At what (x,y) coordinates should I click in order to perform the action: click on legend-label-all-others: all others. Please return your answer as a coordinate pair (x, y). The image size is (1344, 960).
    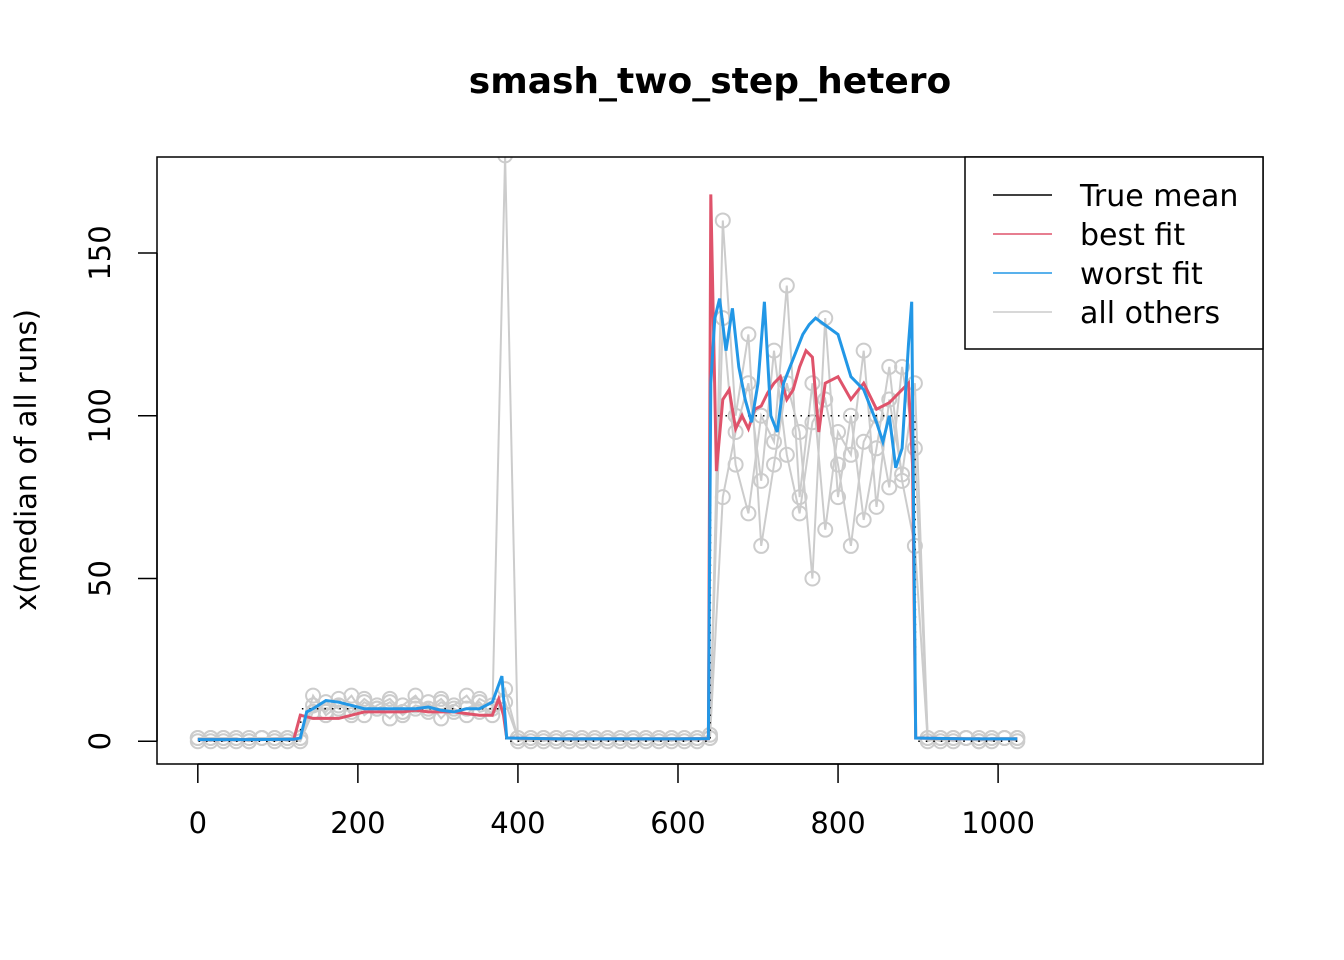
    Looking at the image, I should click on (1150, 313).